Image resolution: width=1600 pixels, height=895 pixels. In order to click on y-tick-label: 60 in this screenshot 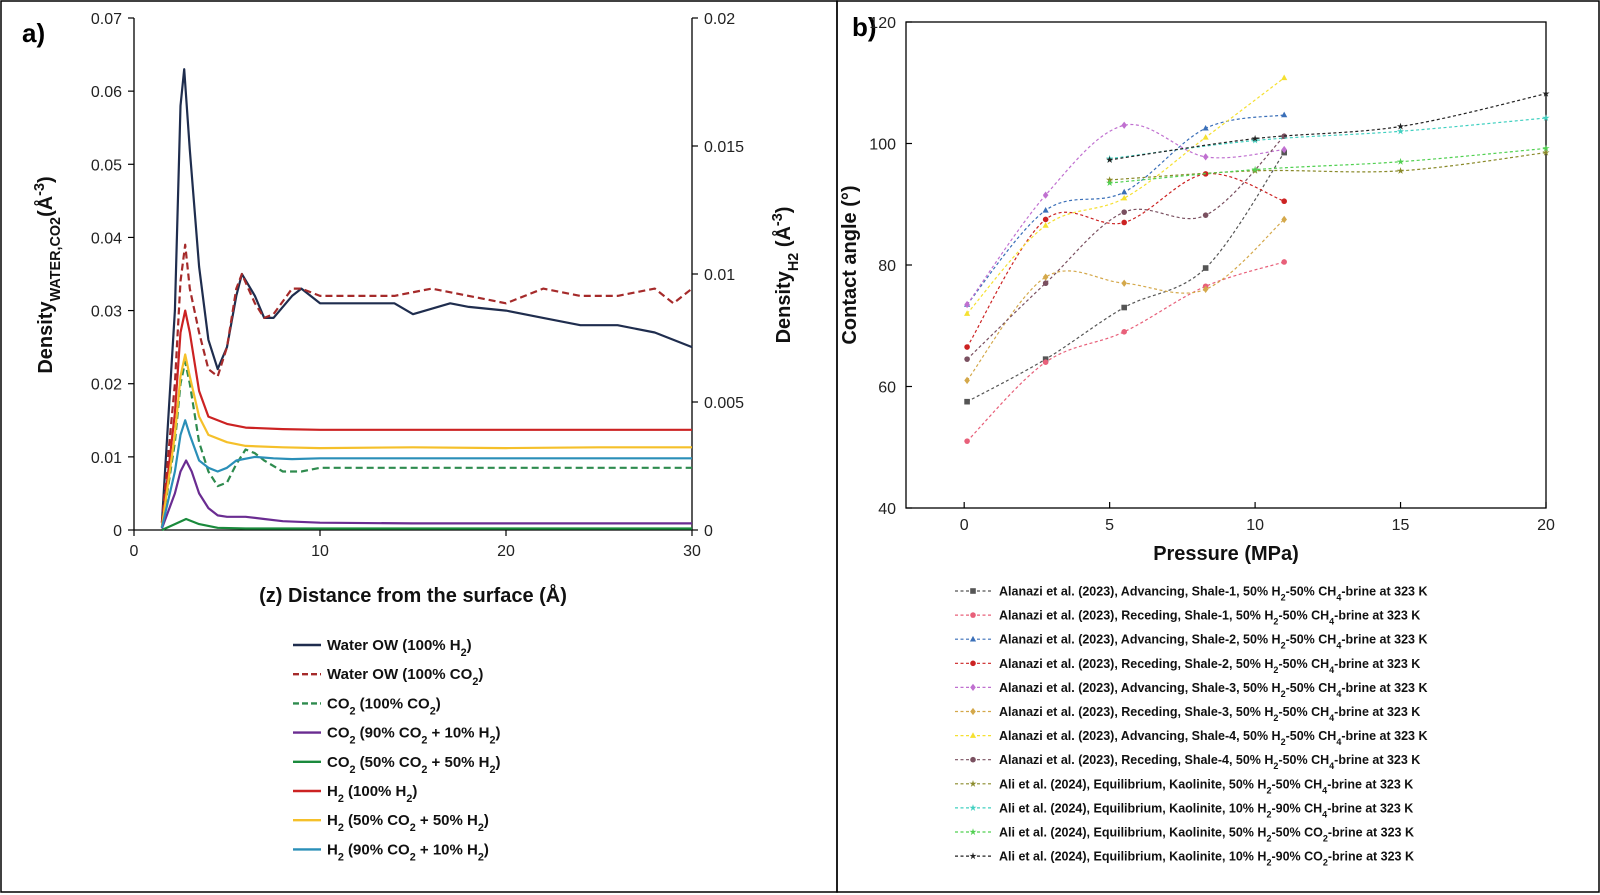, I will do `click(887, 388)`.